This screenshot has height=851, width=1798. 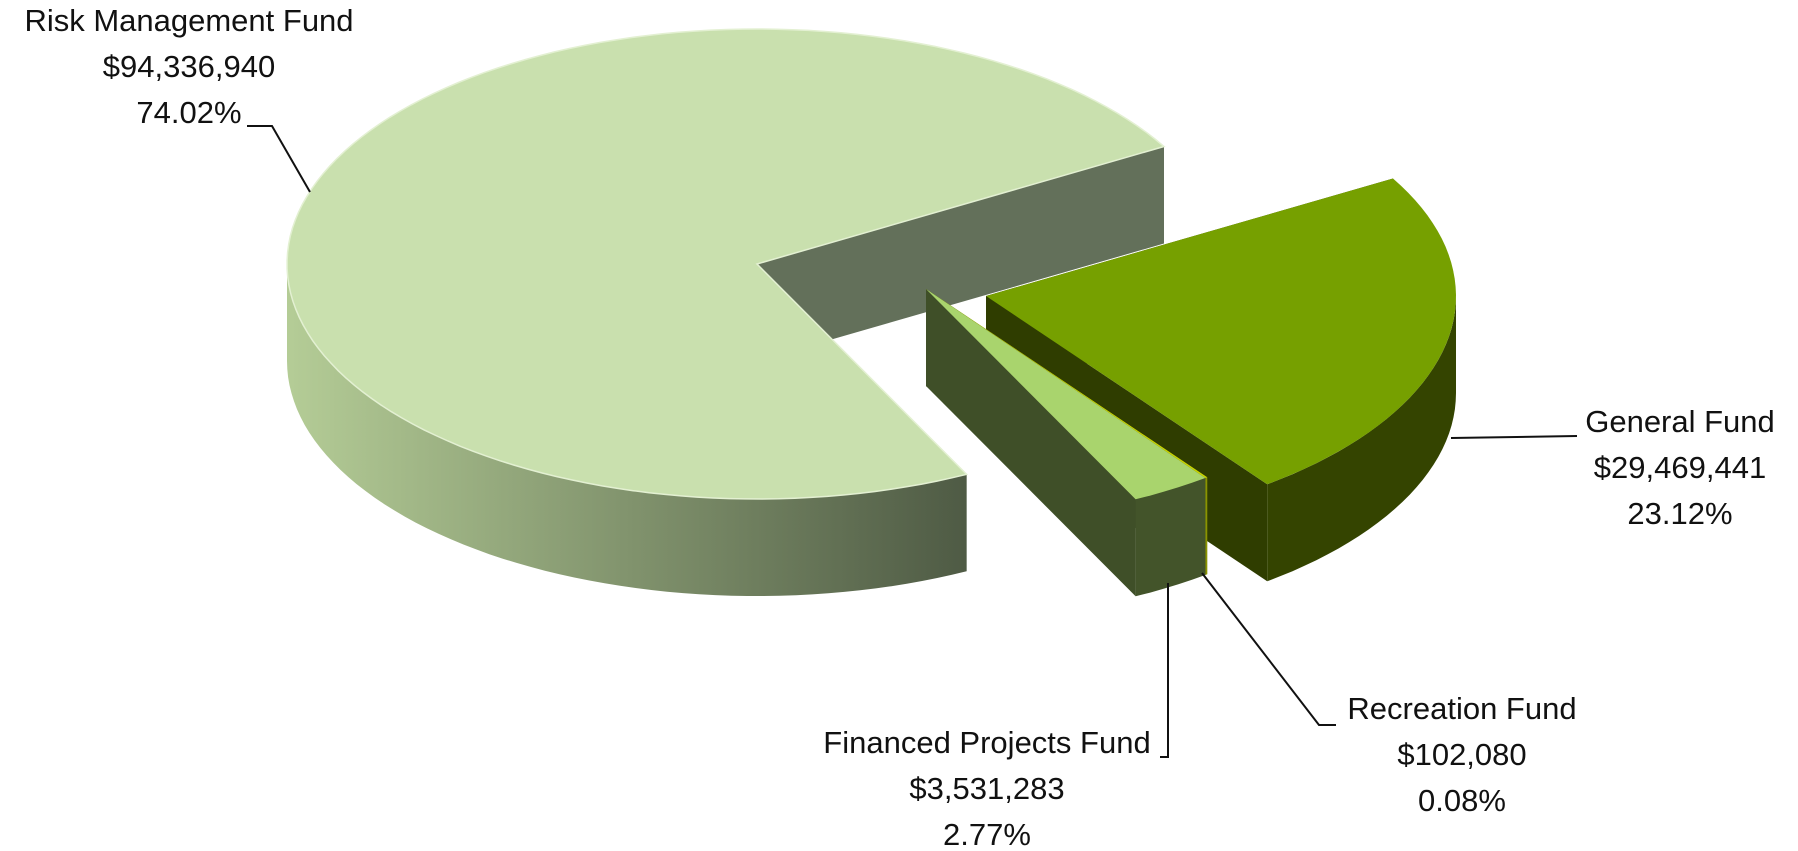 What do you see at coordinates (1461, 708) in the screenshot?
I see `category-label: Recreation Fund` at bounding box center [1461, 708].